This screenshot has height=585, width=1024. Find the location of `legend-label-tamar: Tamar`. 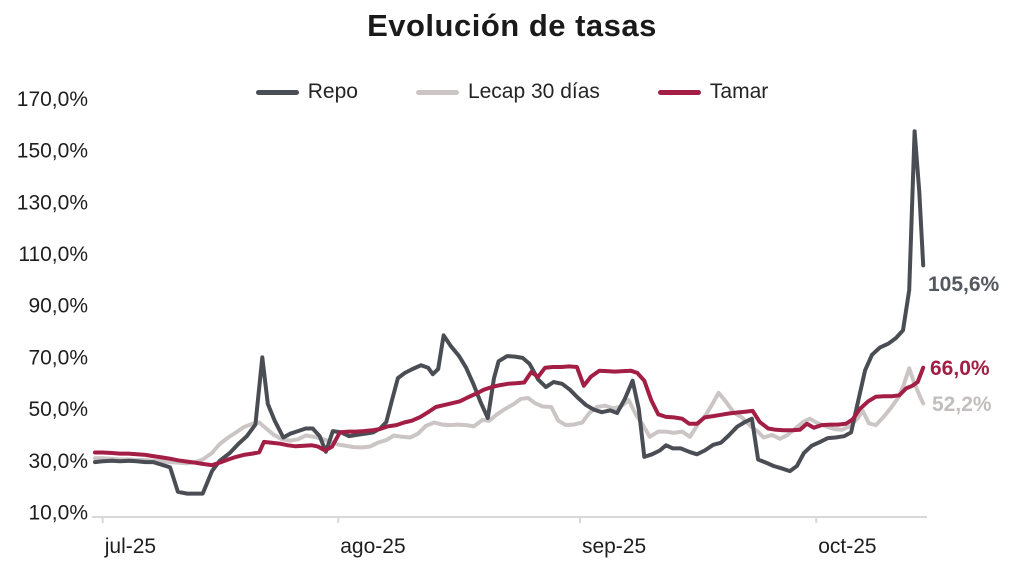

legend-label-tamar: Tamar is located at coordinates (739, 91).